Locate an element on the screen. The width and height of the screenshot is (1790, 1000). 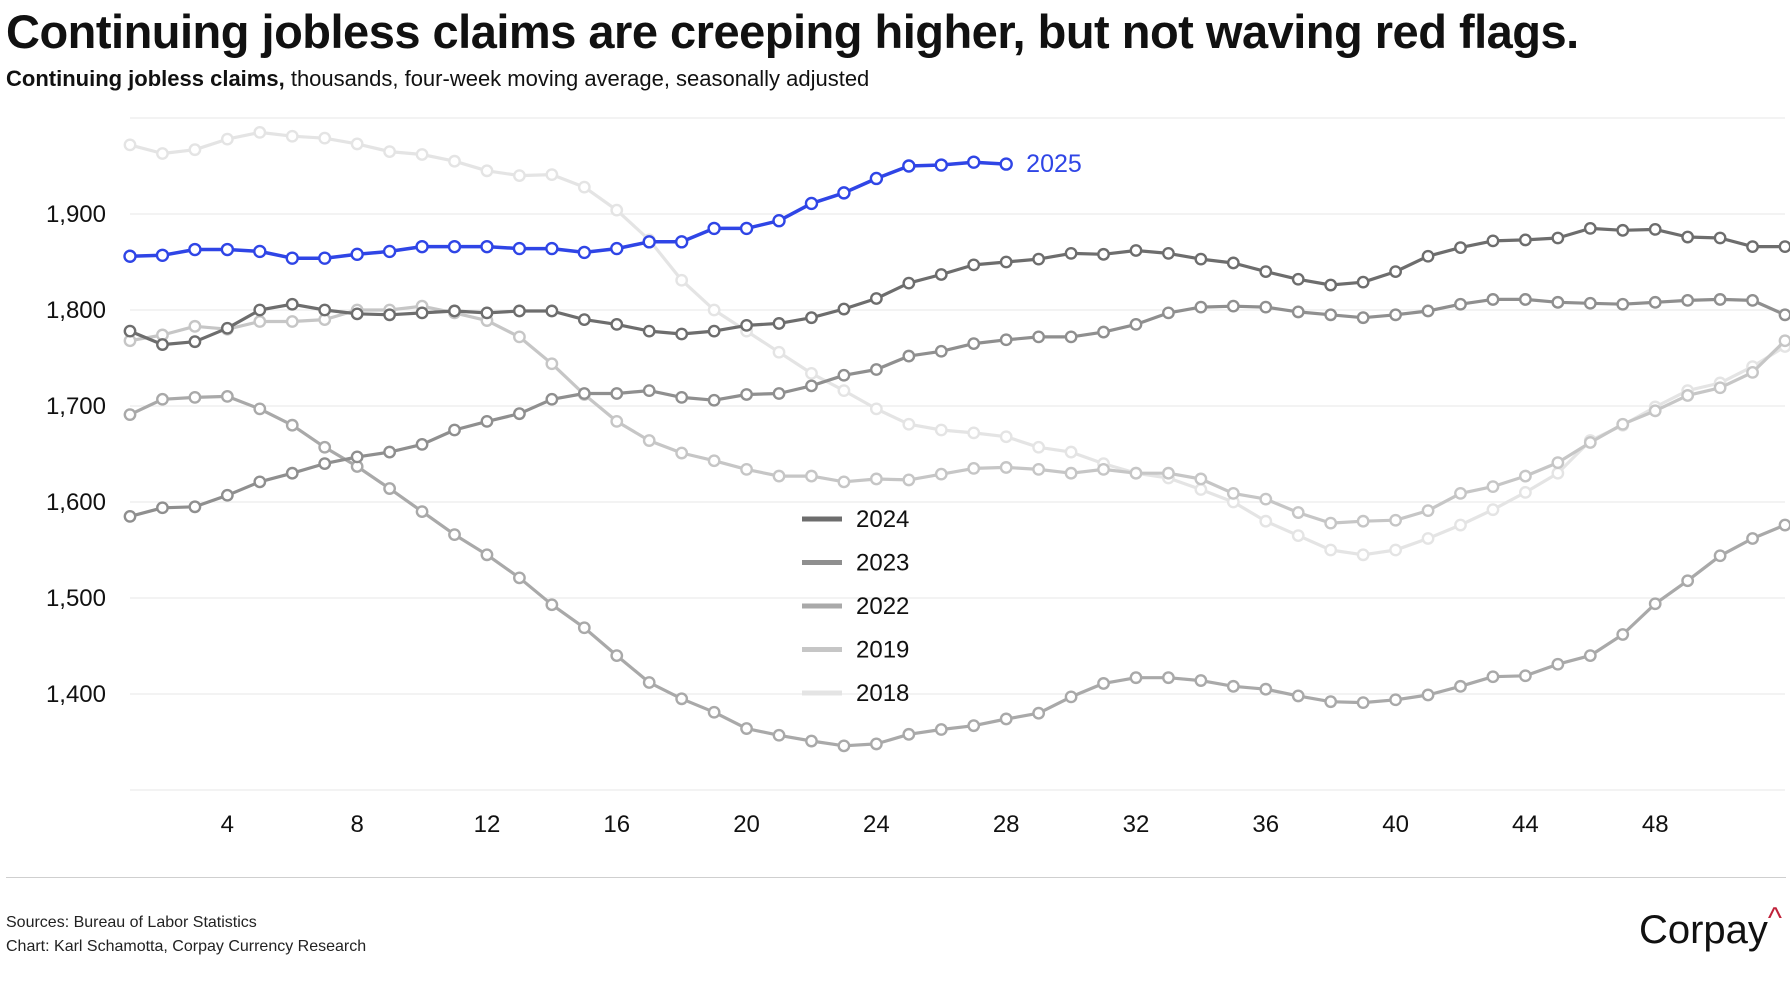
legend: 2024 2023 2022 2019 2018 is located at coordinates (855, 606).